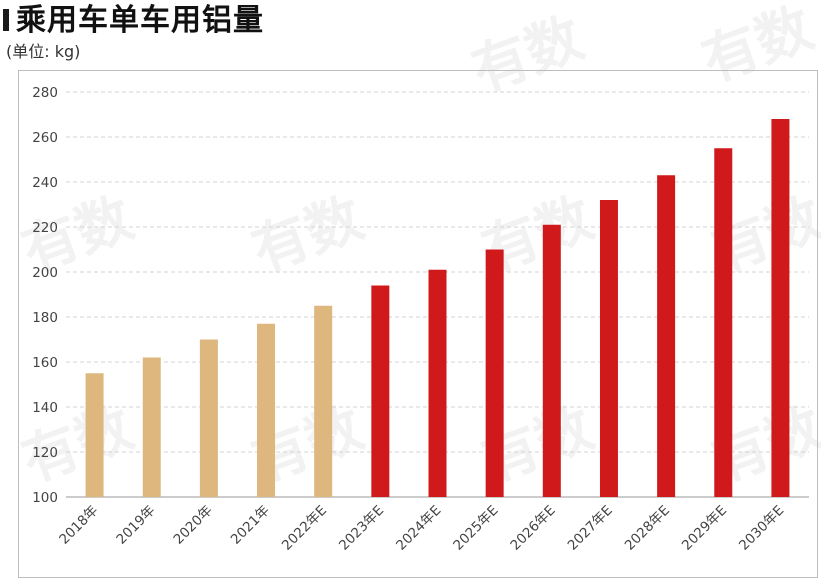 This screenshot has height=580, width=821. I want to click on y-tick-label: 260, so click(45, 138).